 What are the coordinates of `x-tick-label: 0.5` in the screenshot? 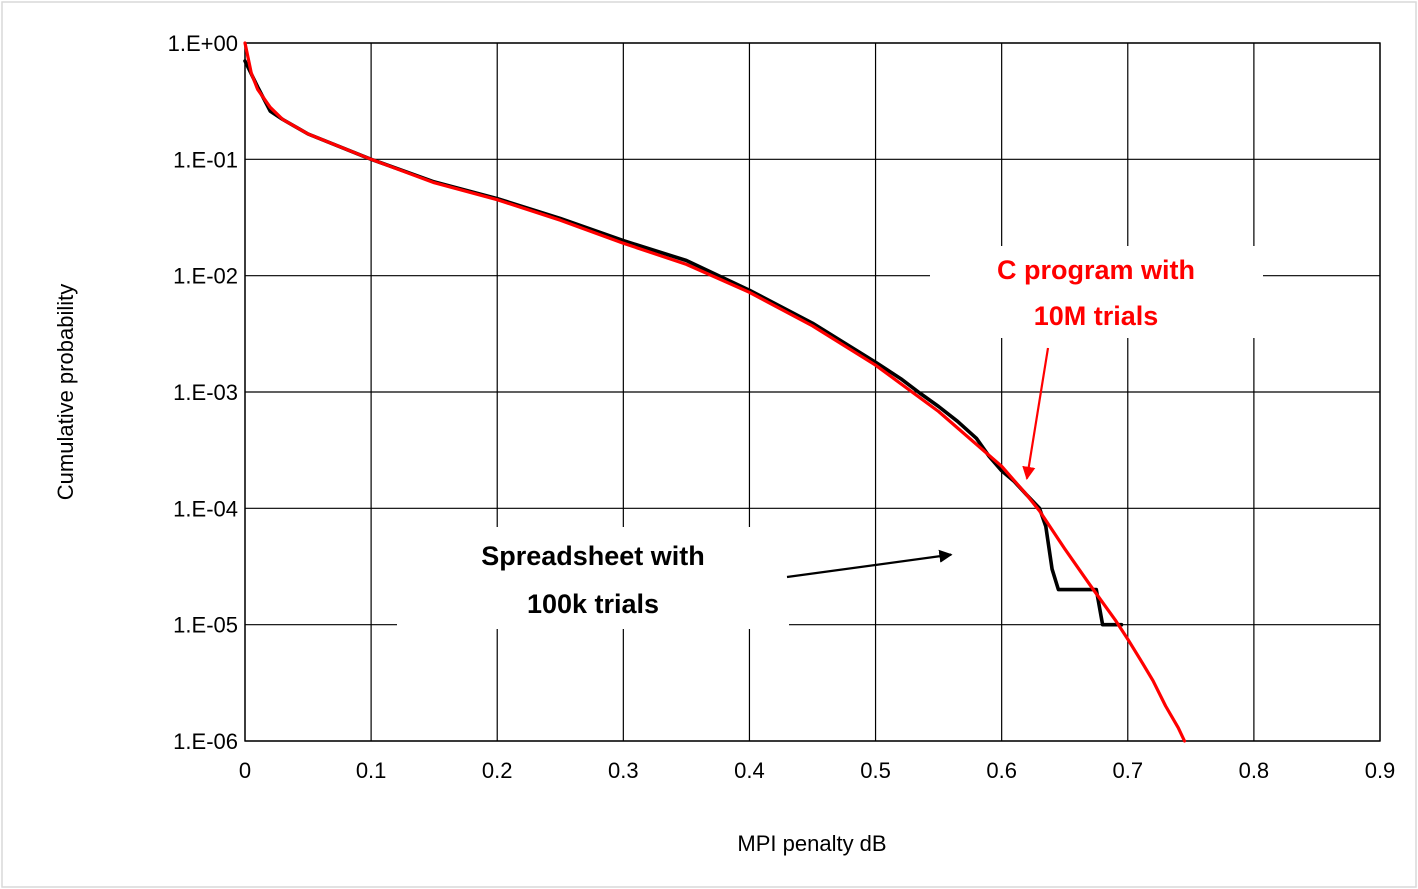 It's located at (875, 770).